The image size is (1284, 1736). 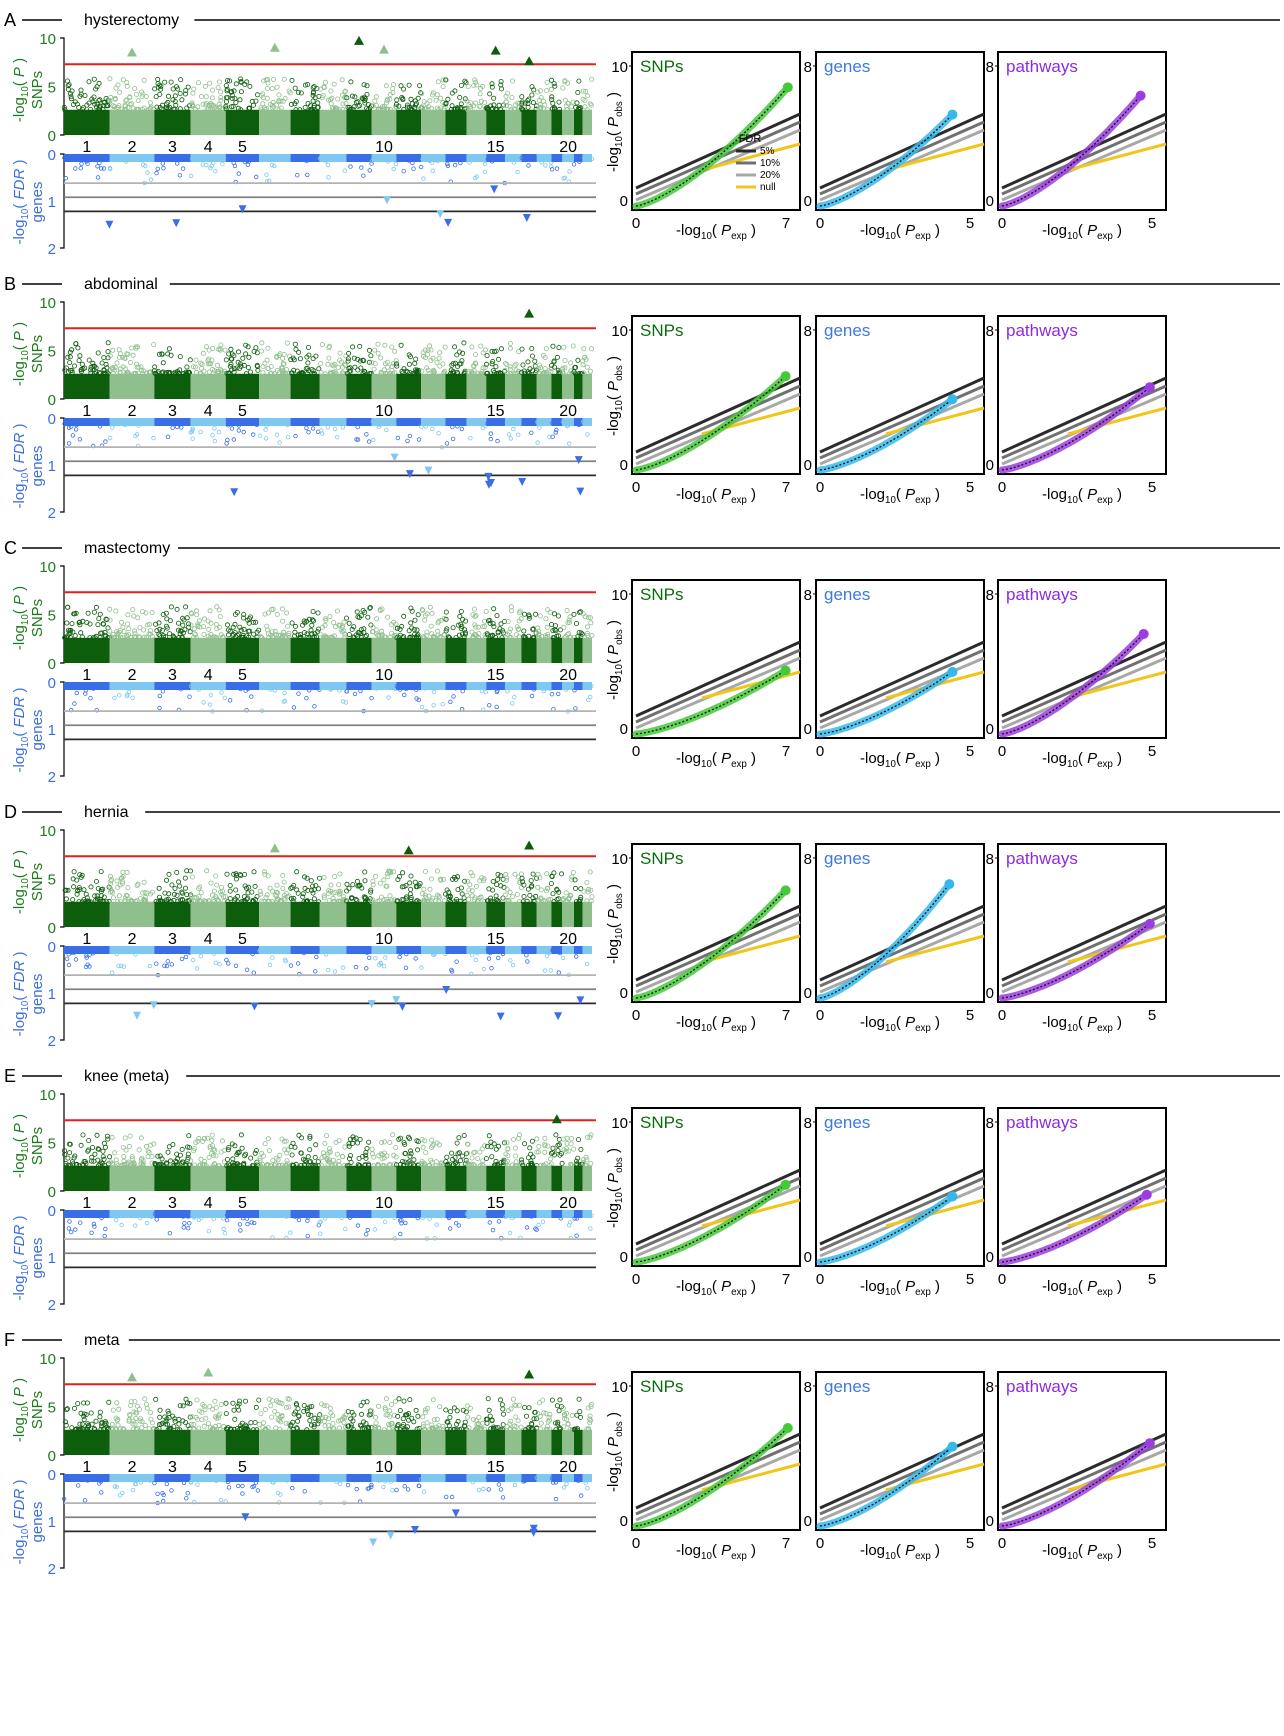 I want to click on qq-x-tick-max: 5, so click(x=1152, y=1279).